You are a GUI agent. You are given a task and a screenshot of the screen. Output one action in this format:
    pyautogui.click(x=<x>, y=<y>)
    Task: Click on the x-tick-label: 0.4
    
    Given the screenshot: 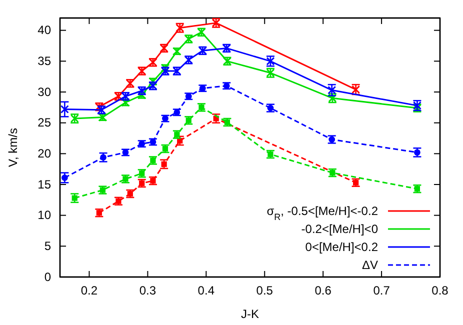 What is the action you would take?
    pyautogui.click(x=206, y=291)
    